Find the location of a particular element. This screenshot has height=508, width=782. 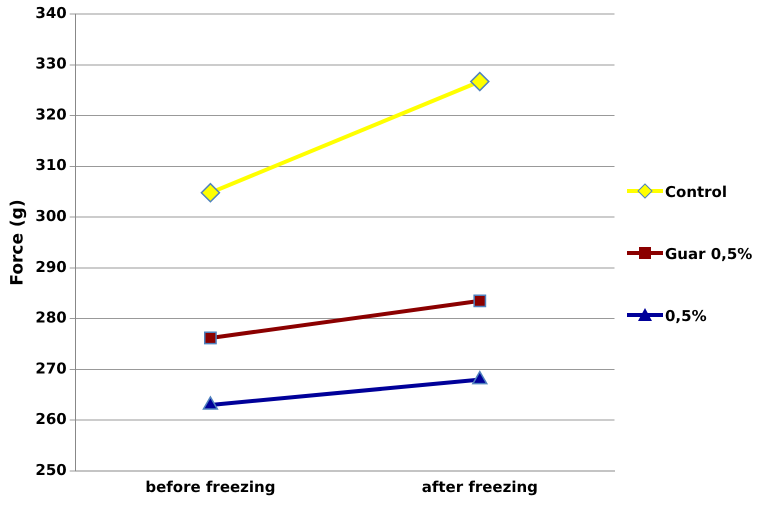

y-tick-label: 270 is located at coordinates (51, 368).